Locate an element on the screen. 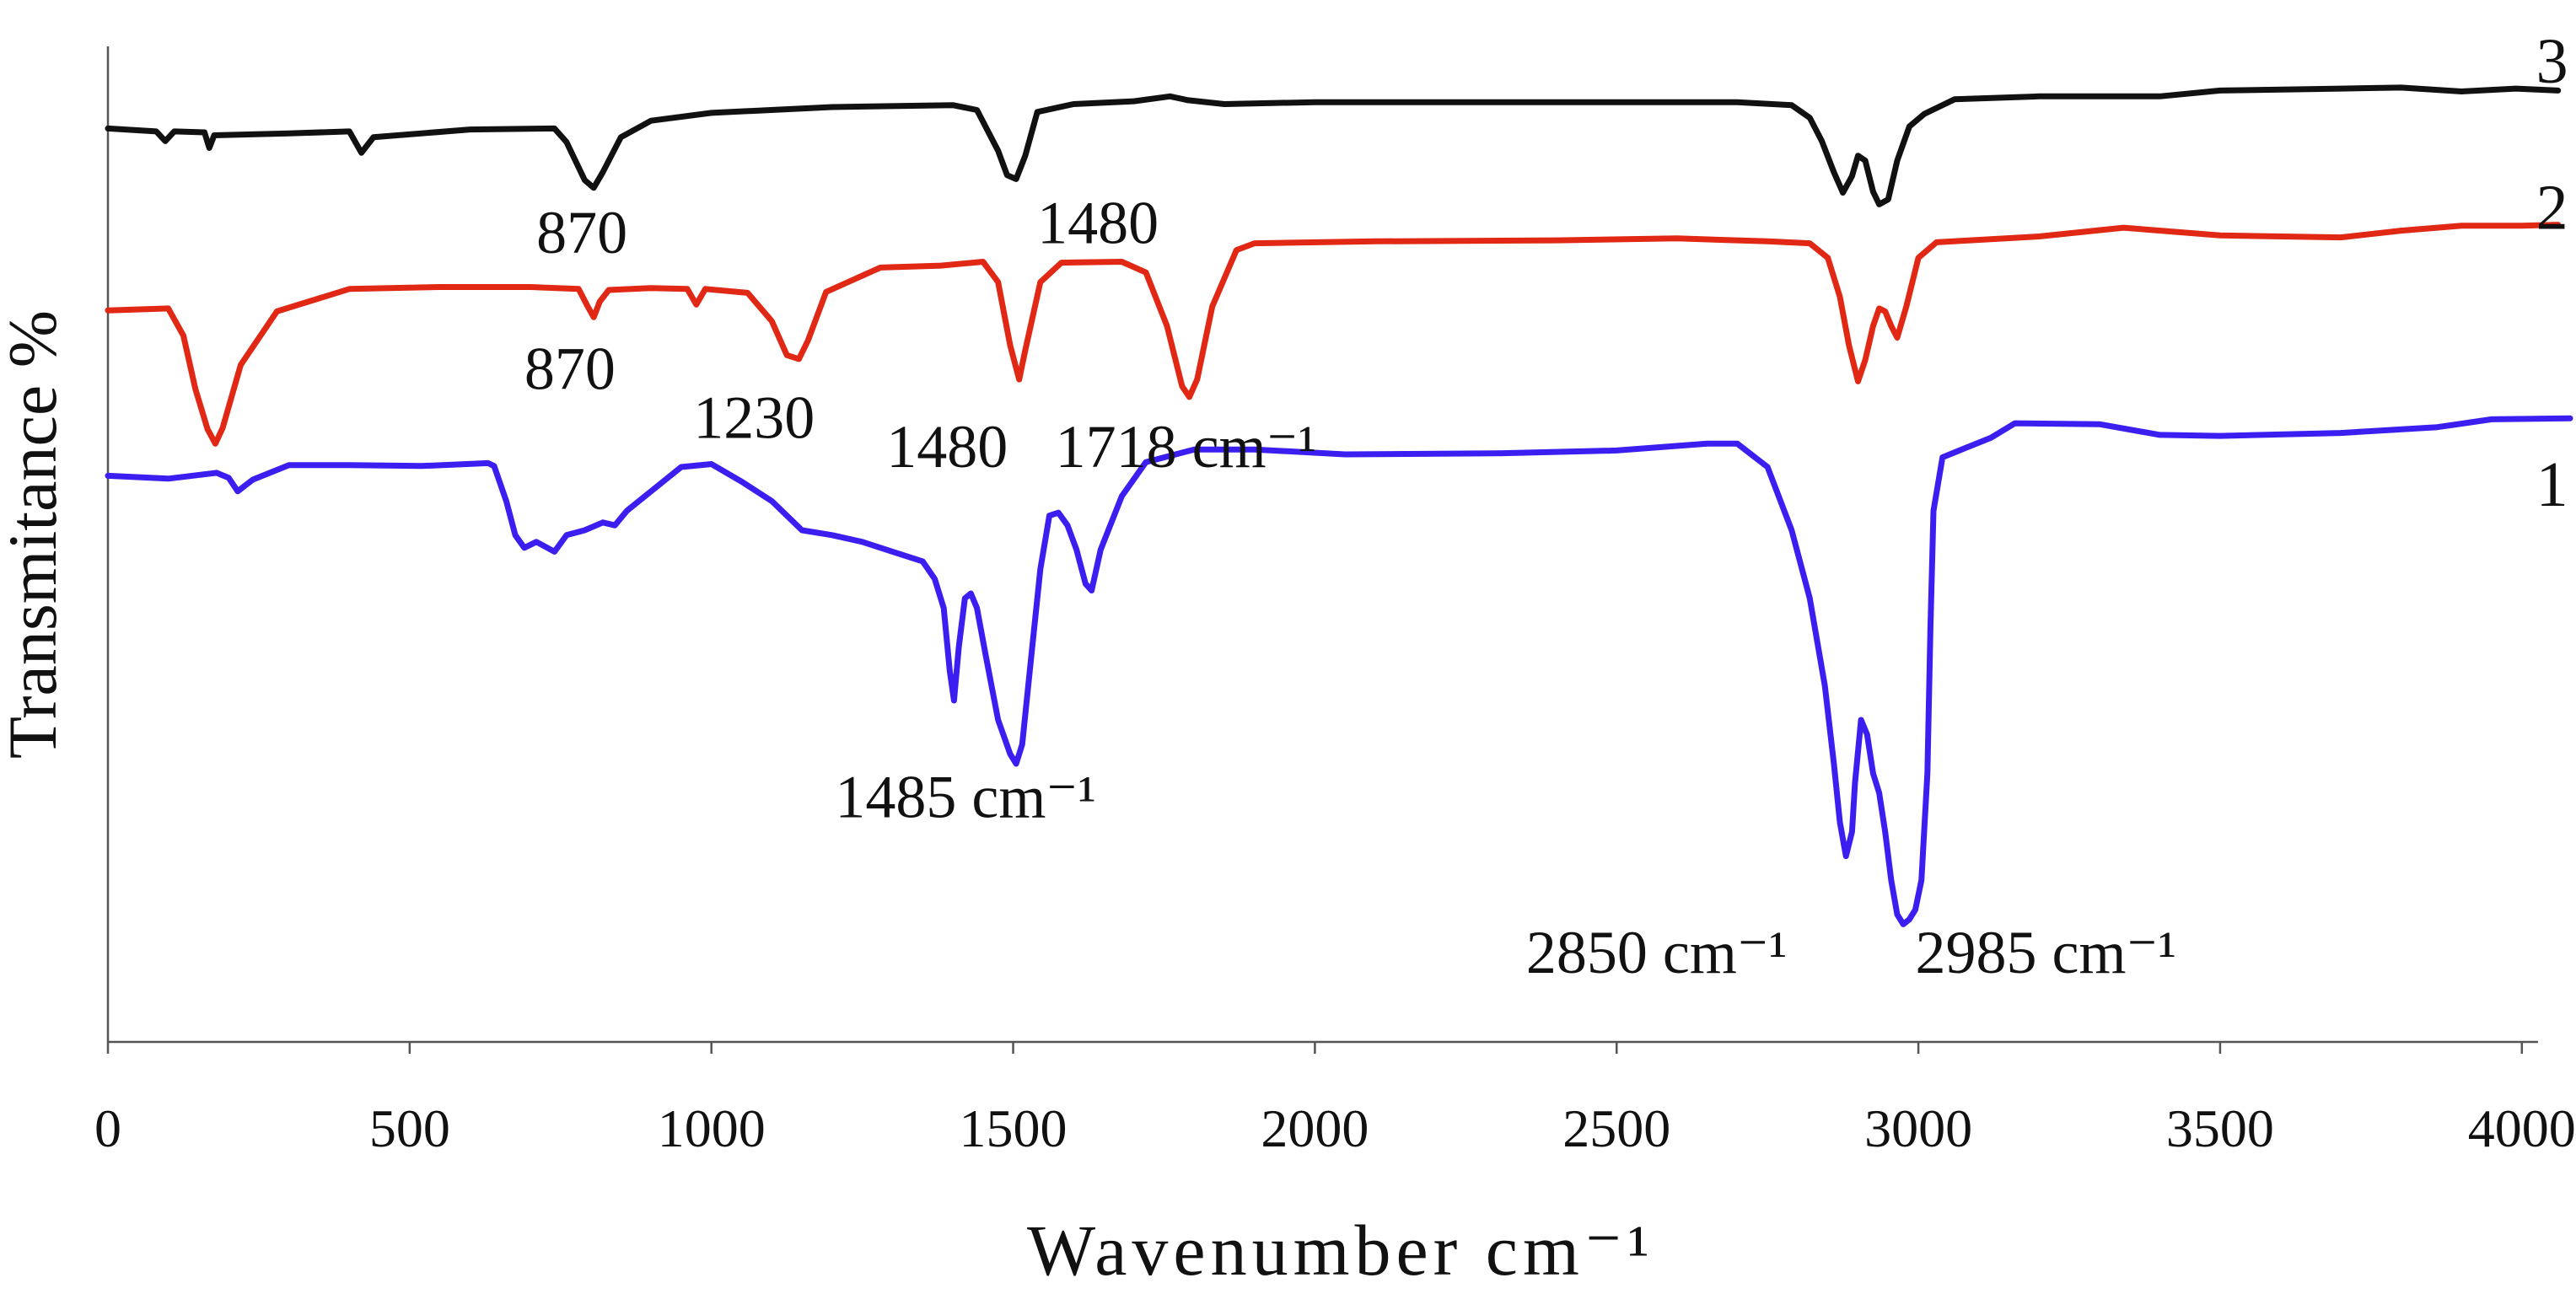  series-label-3: 3 is located at coordinates (2552, 62).